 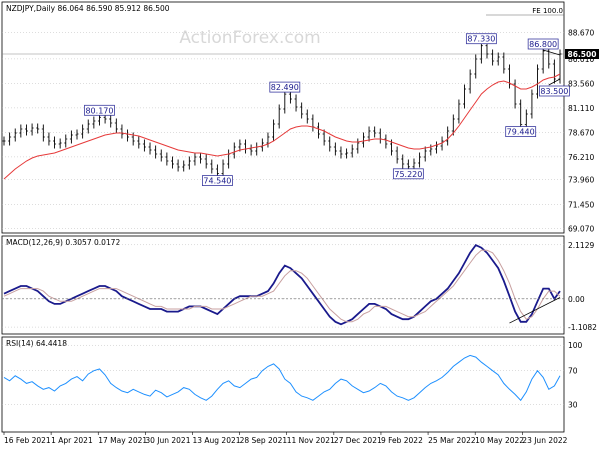 What do you see at coordinates (581, 157) in the screenshot?
I see `y-tick-label: 76.210` at bounding box center [581, 157].